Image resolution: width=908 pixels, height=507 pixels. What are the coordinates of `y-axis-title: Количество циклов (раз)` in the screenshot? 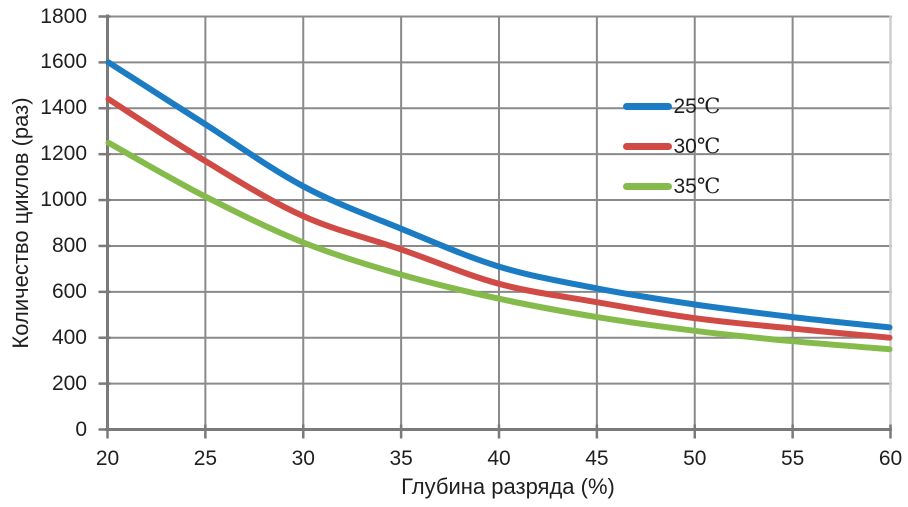 It's located at (20, 223).